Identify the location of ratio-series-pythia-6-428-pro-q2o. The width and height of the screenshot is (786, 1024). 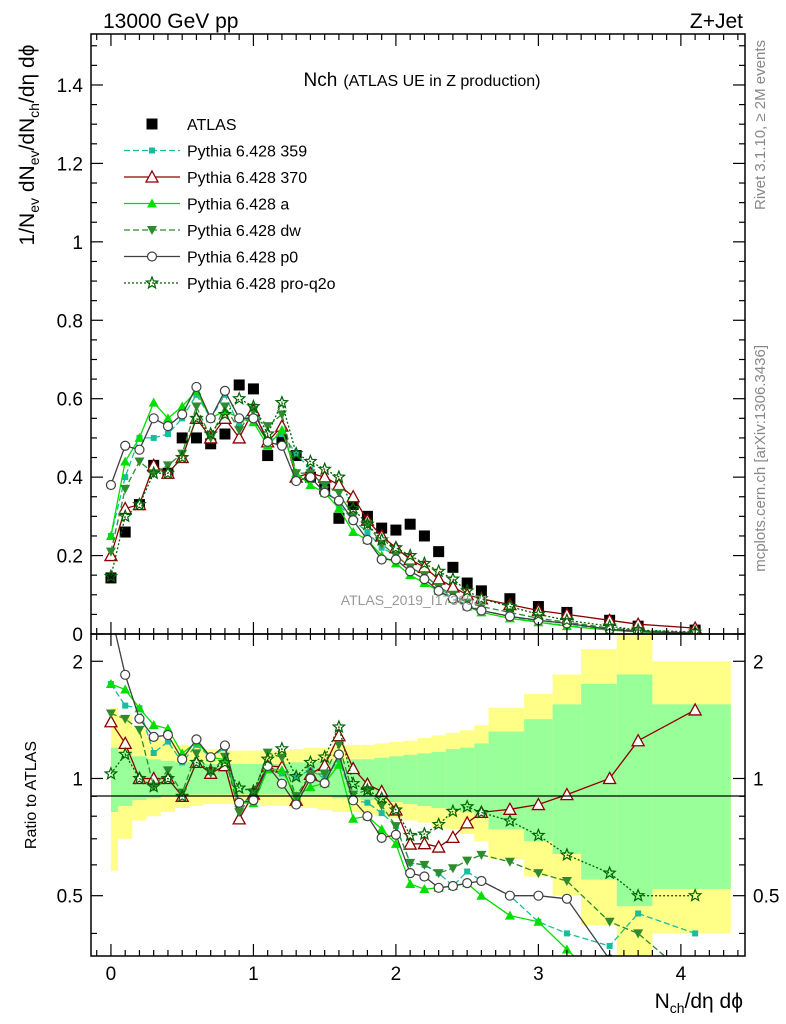
(403, 810).